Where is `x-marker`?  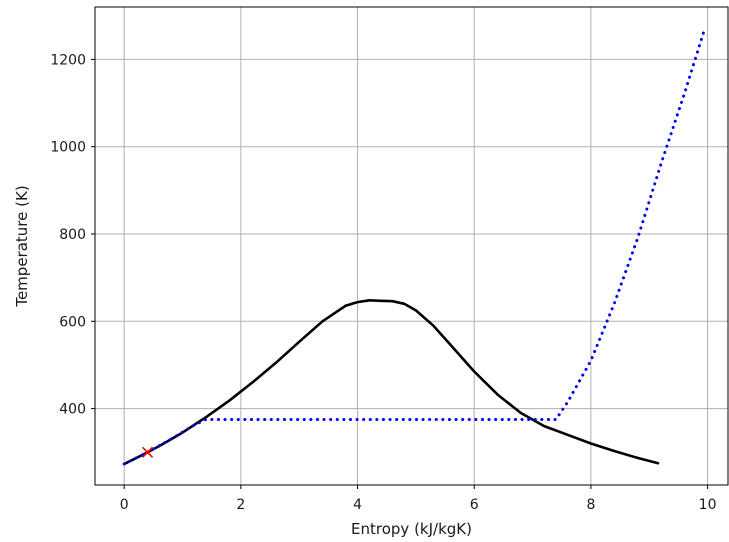
x-marker is located at coordinates (147, 452).